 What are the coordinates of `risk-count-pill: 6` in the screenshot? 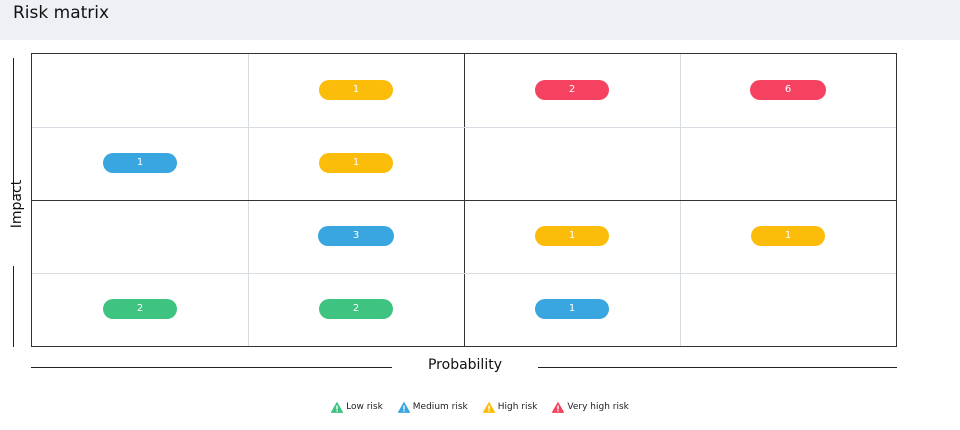 It's located at (788, 90).